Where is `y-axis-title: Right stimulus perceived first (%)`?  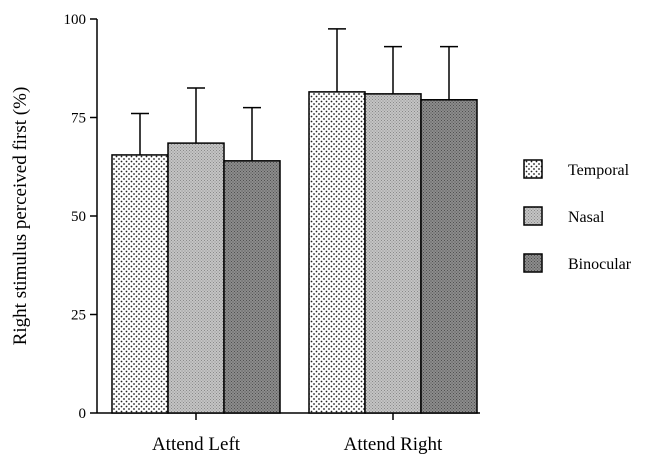 y-axis-title: Right stimulus perceived first (%) is located at coordinates (20, 216).